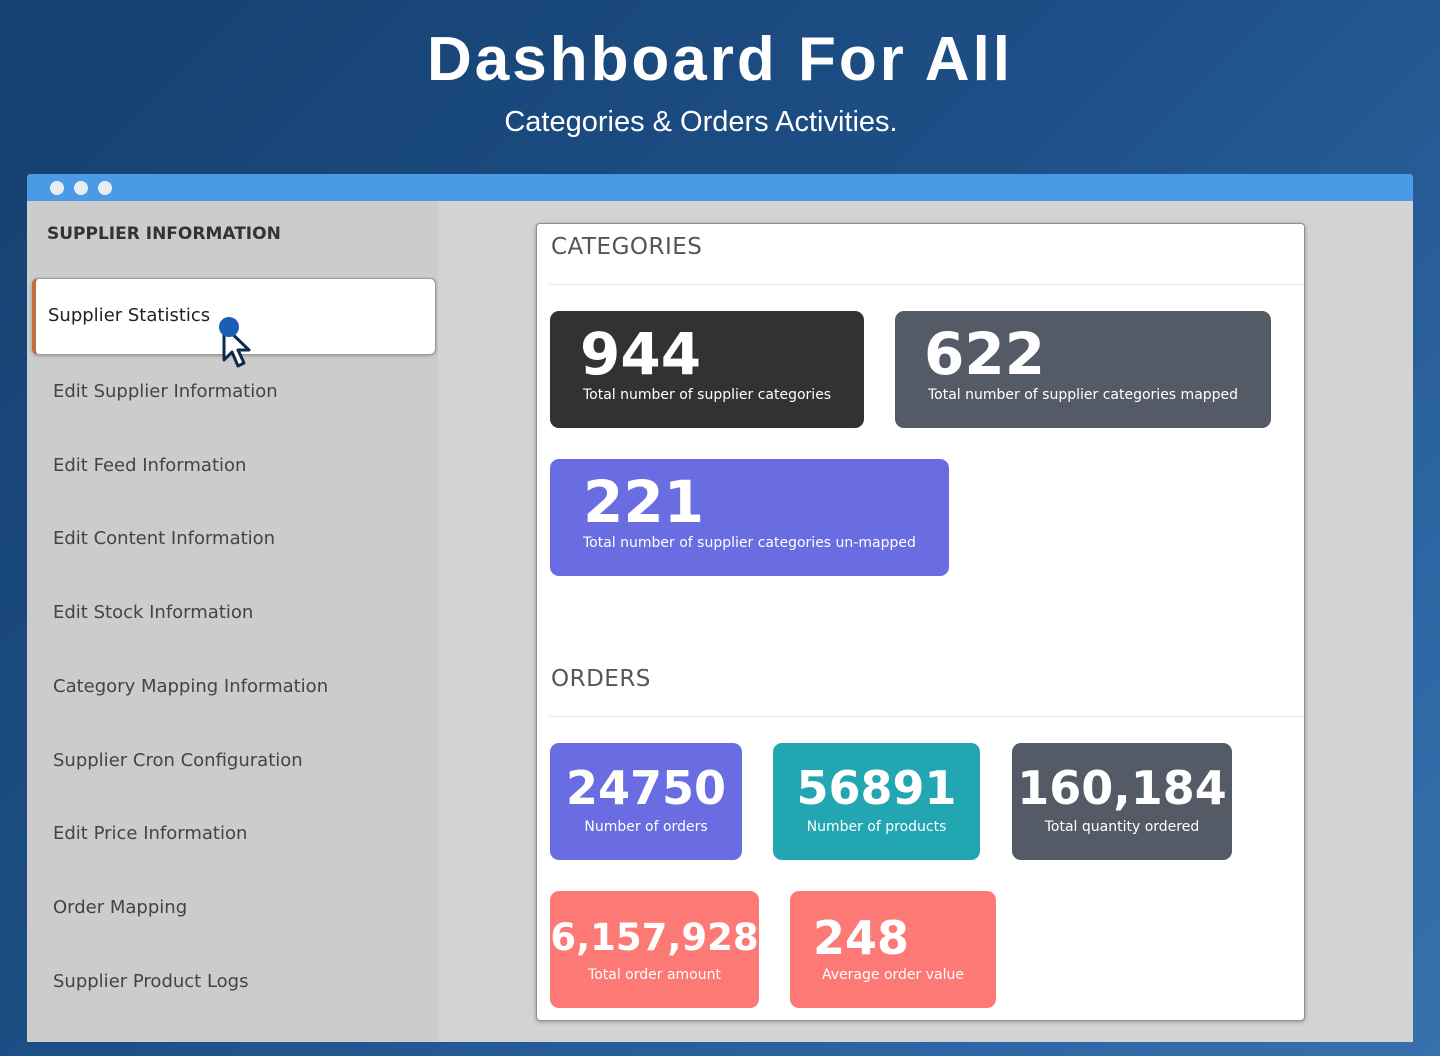  What do you see at coordinates (876, 788) in the screenshot?
I see `stat-value: 56891` at bounding box center [876, 788].